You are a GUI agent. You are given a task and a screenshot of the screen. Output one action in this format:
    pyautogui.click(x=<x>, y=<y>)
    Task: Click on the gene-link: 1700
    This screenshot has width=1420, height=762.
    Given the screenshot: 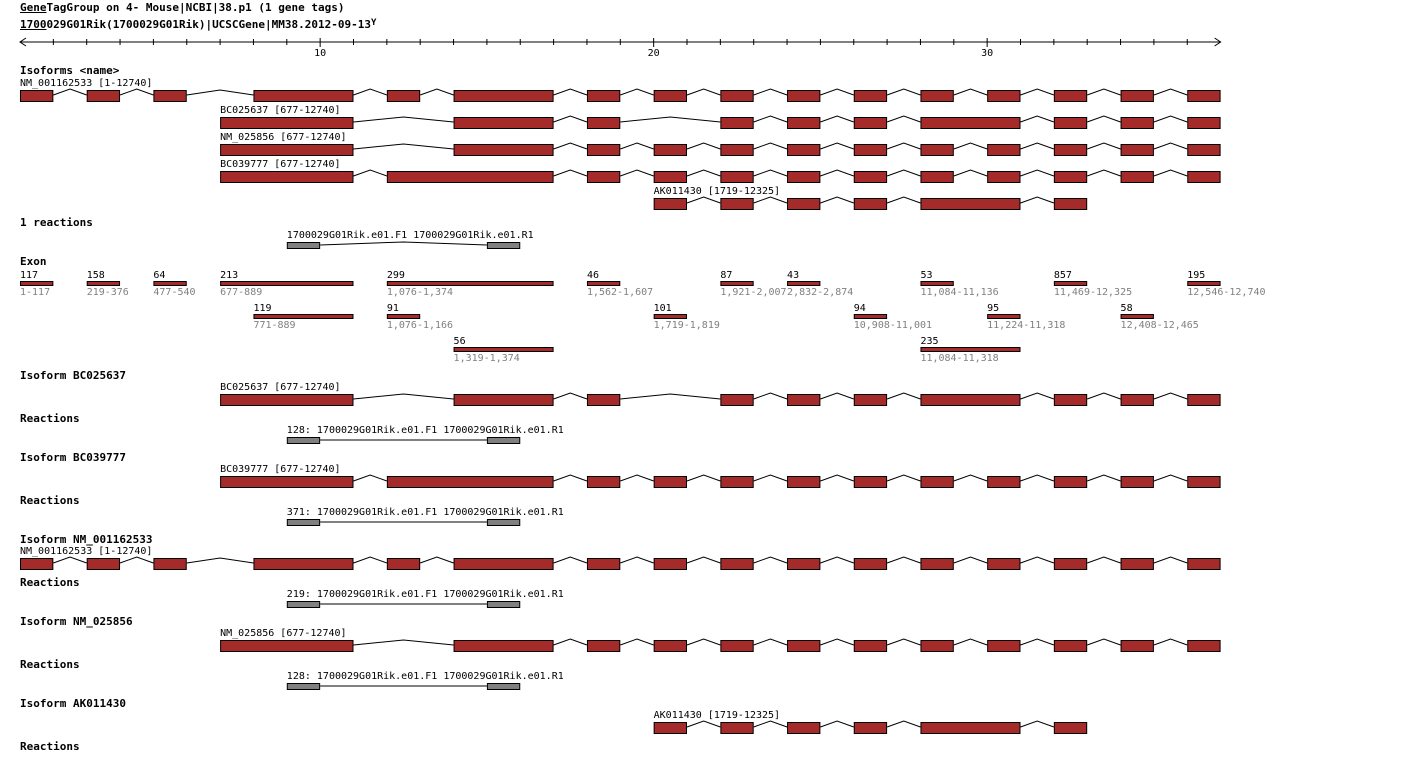 What is the action you would take?
    pyautogui.click(x=33, y=24)
    